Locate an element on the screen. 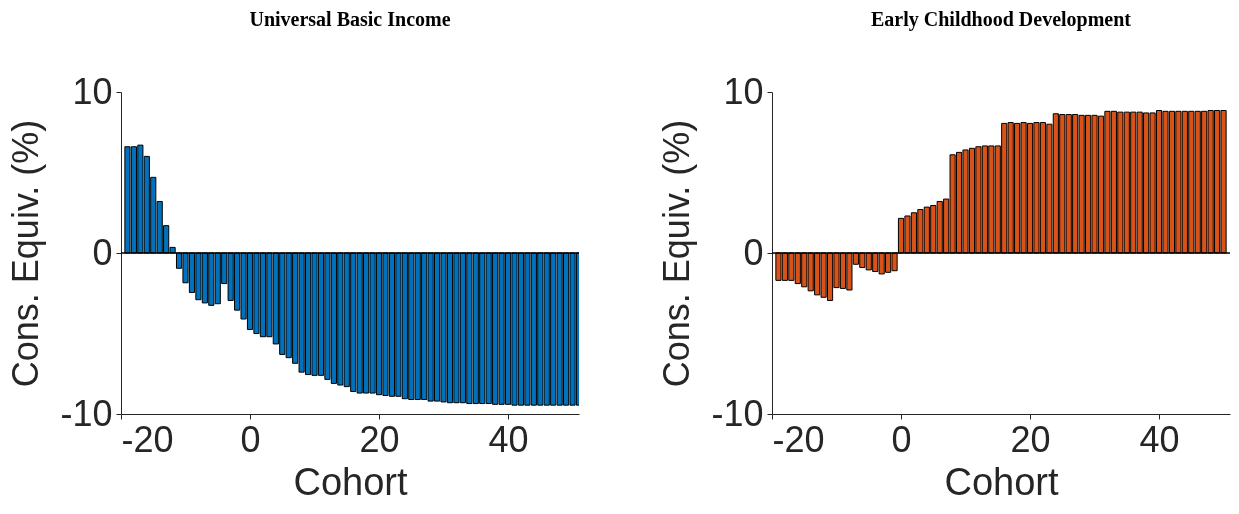 The width and height of the screenshot is (1239, 514). chart-title: Universal Basic Income is located at coordinates (350, 19).